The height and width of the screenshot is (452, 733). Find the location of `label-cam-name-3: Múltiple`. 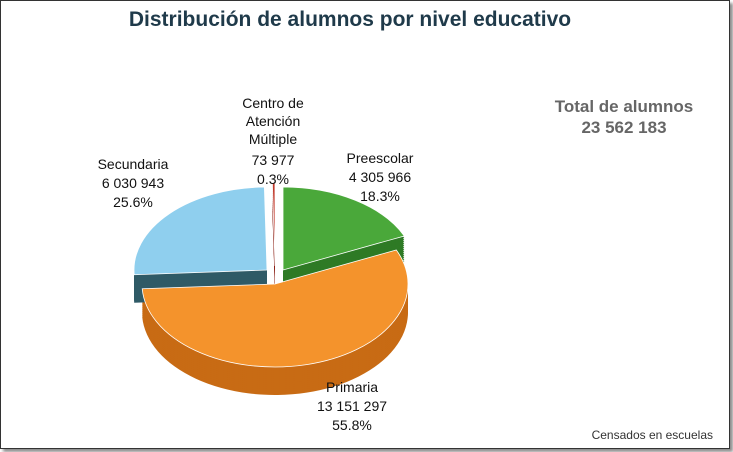

label-cam-name-3: Múltiple is located at coordinates (273, 139).